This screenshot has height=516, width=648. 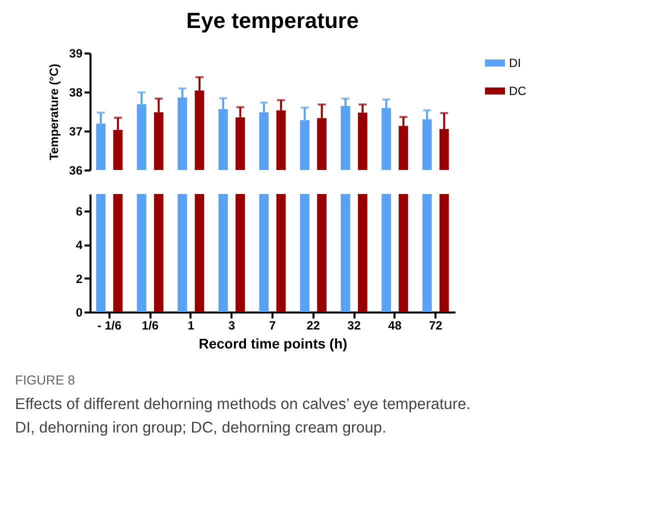 I want to click on x-tick-label: 32, so click(x=354, y=325).